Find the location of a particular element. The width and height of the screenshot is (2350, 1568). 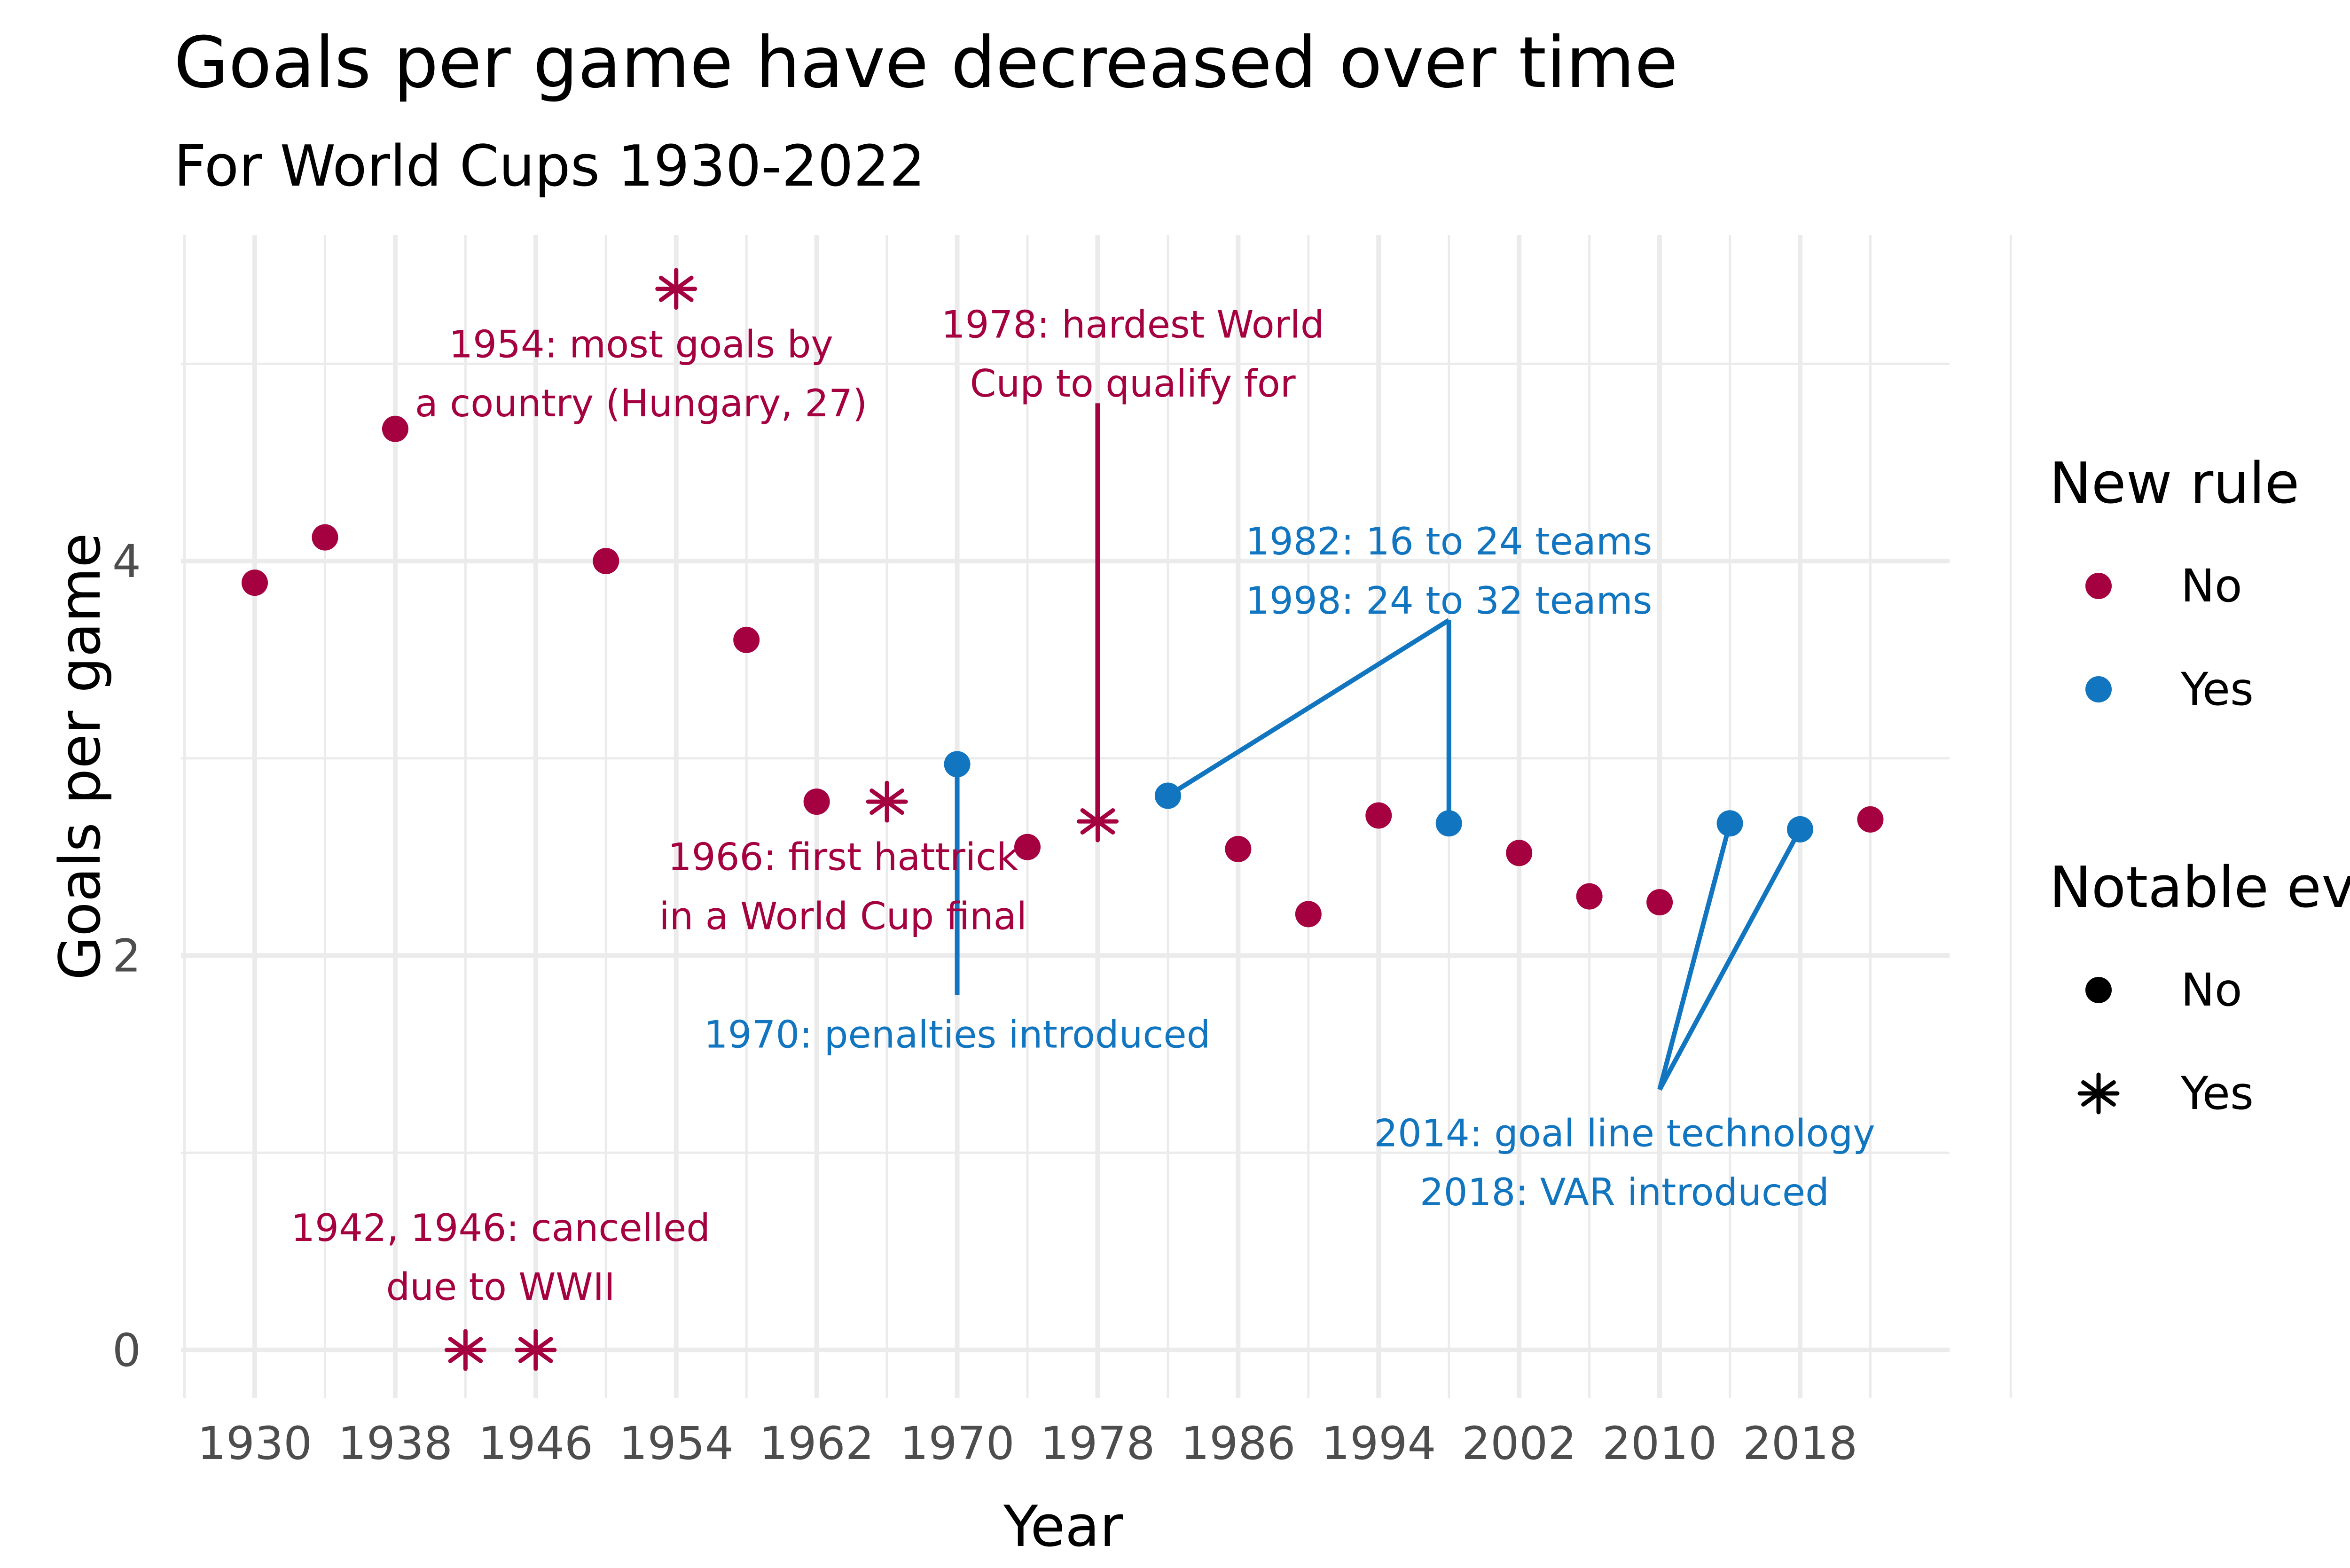

x-tick-label: 1970 is located at coordinates (957, 1443).